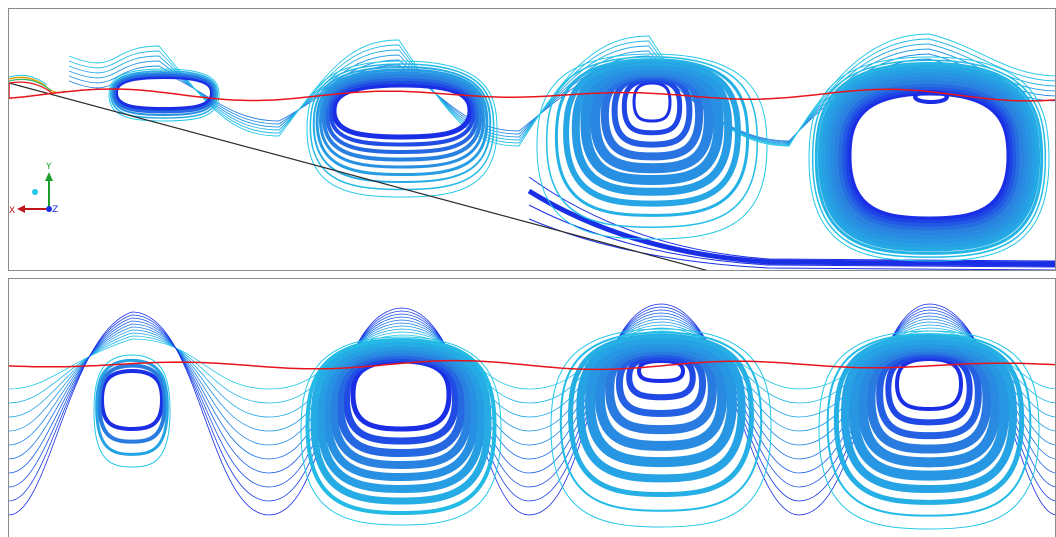 The width and height of the screenshot is (1056, 537). What do you see at coordinates (12, 211) in the screenshot?
I see `x-axis-label: X` at bounding box center [12, 211].